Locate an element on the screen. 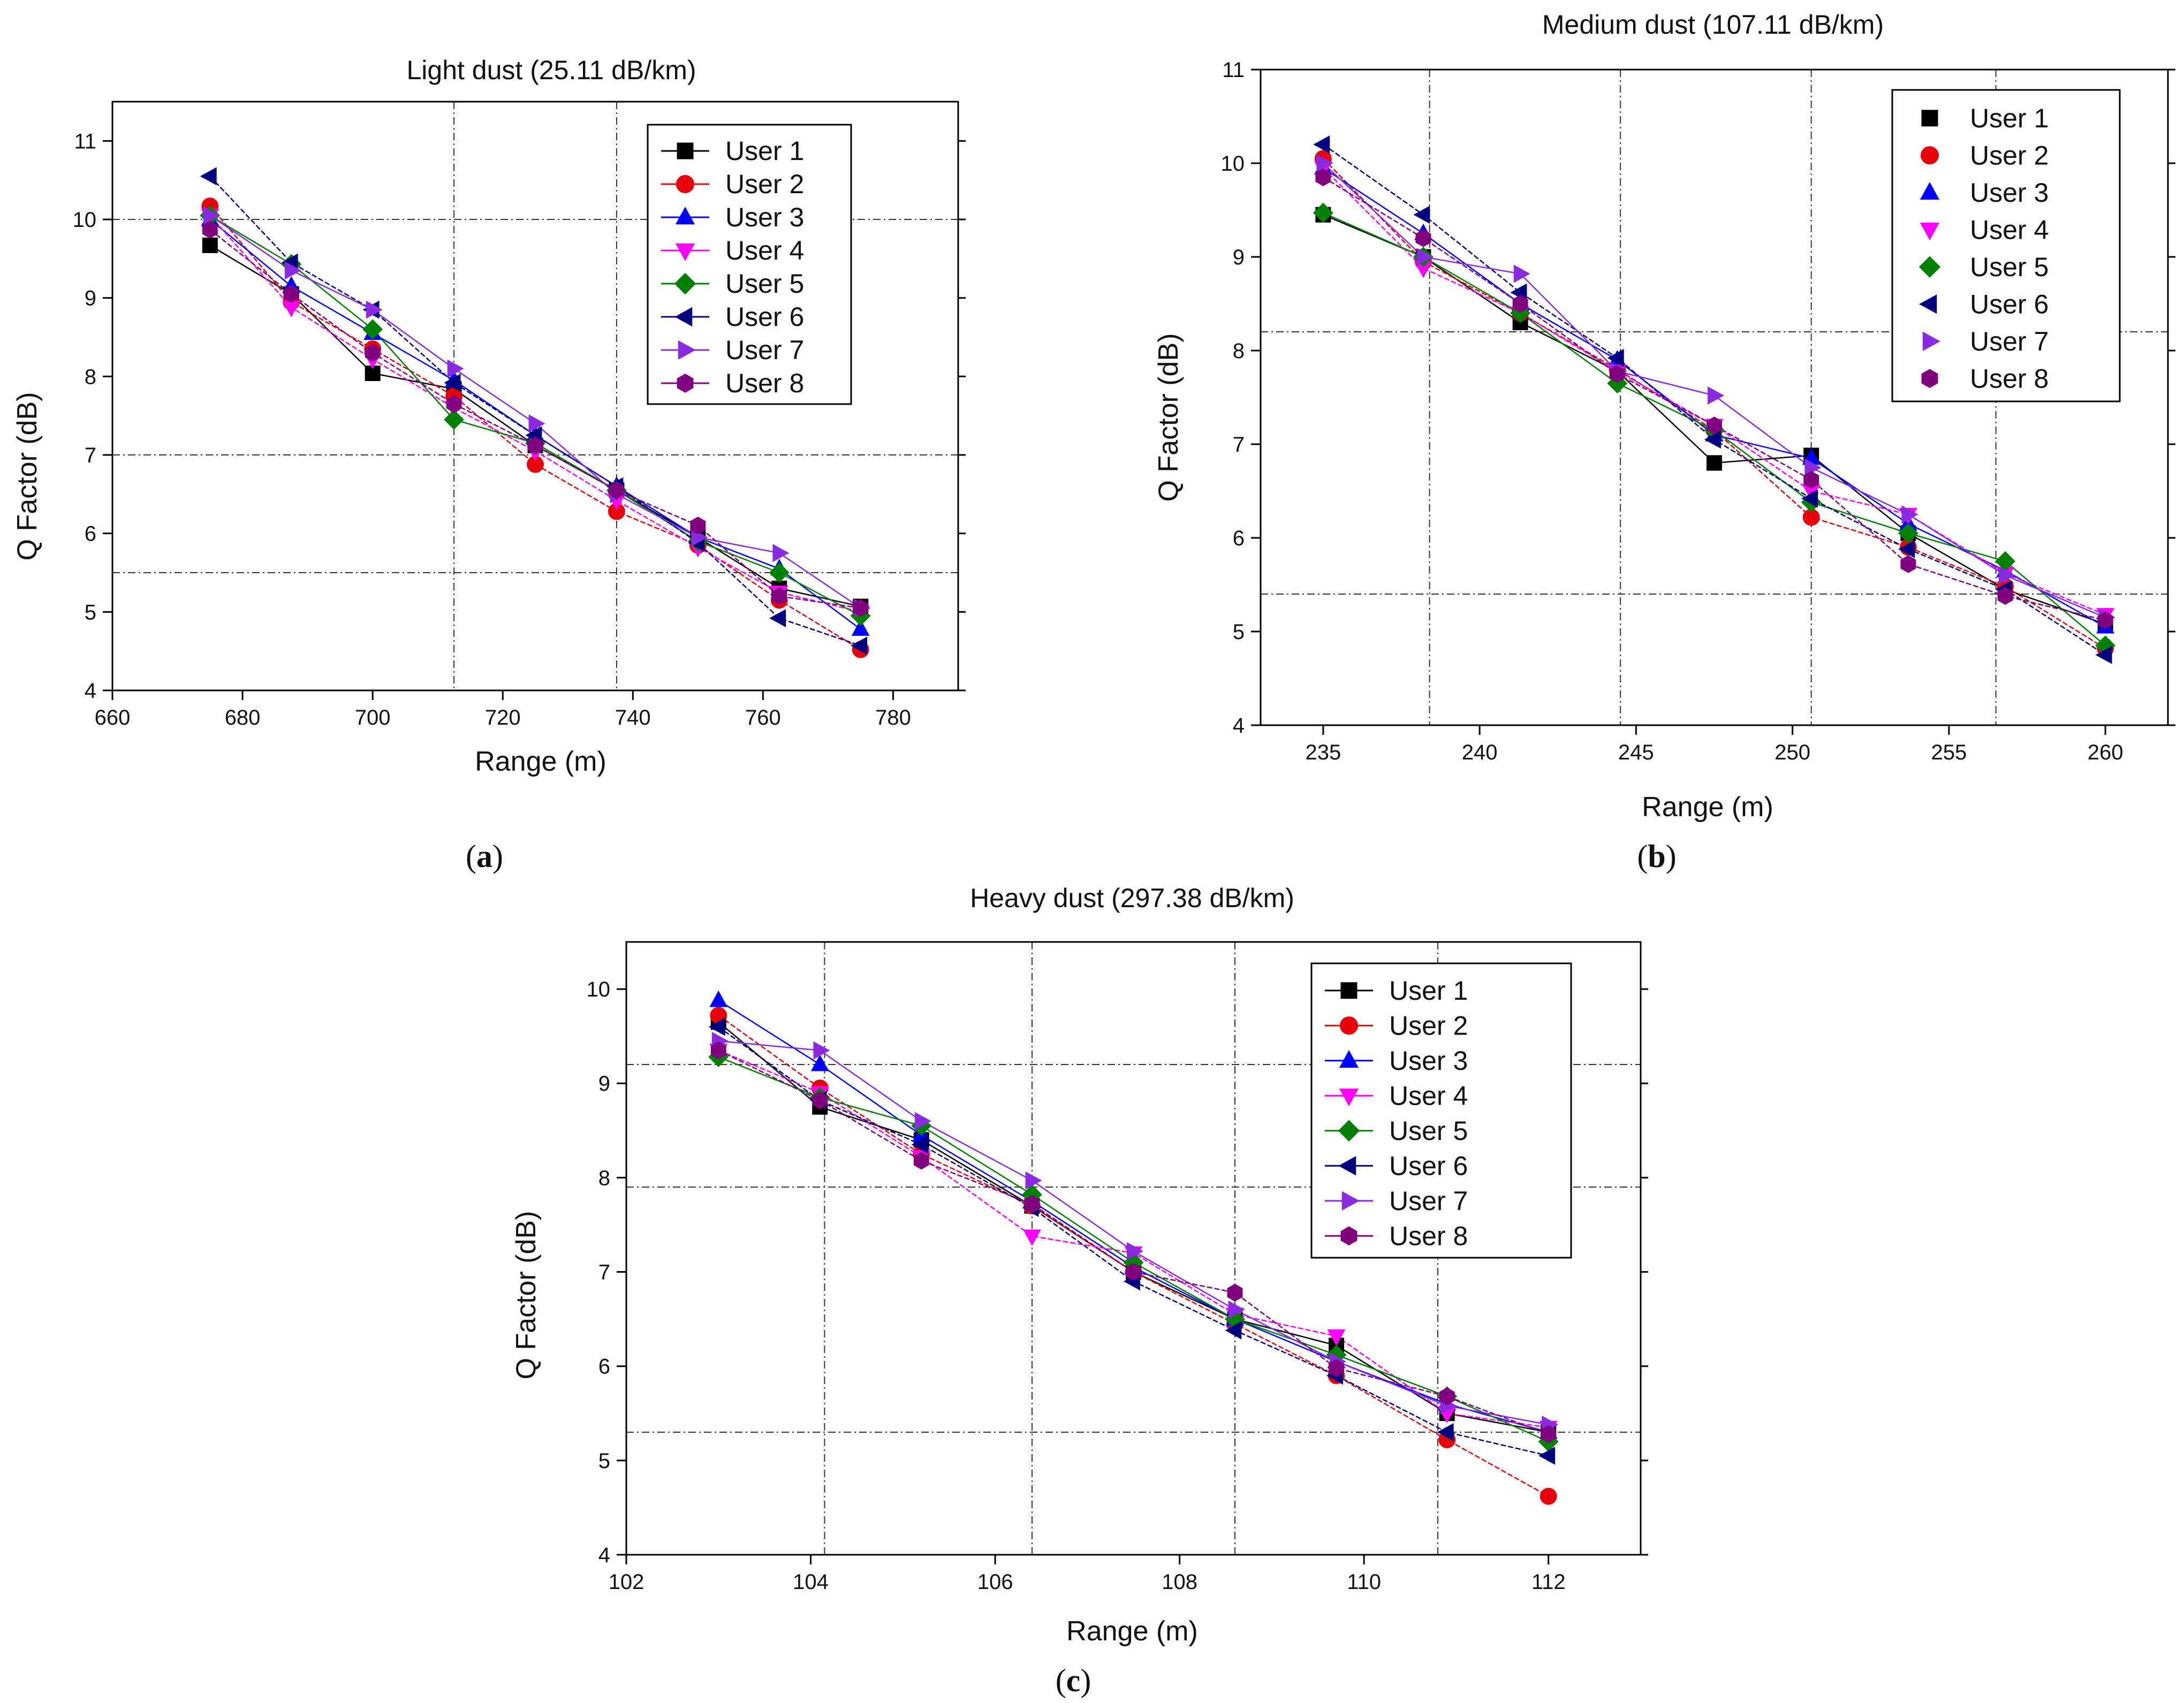 The height and width of the screenshot is (1703, 2184). x-tick-label: 110 is located at coordinates (1364, 1582).